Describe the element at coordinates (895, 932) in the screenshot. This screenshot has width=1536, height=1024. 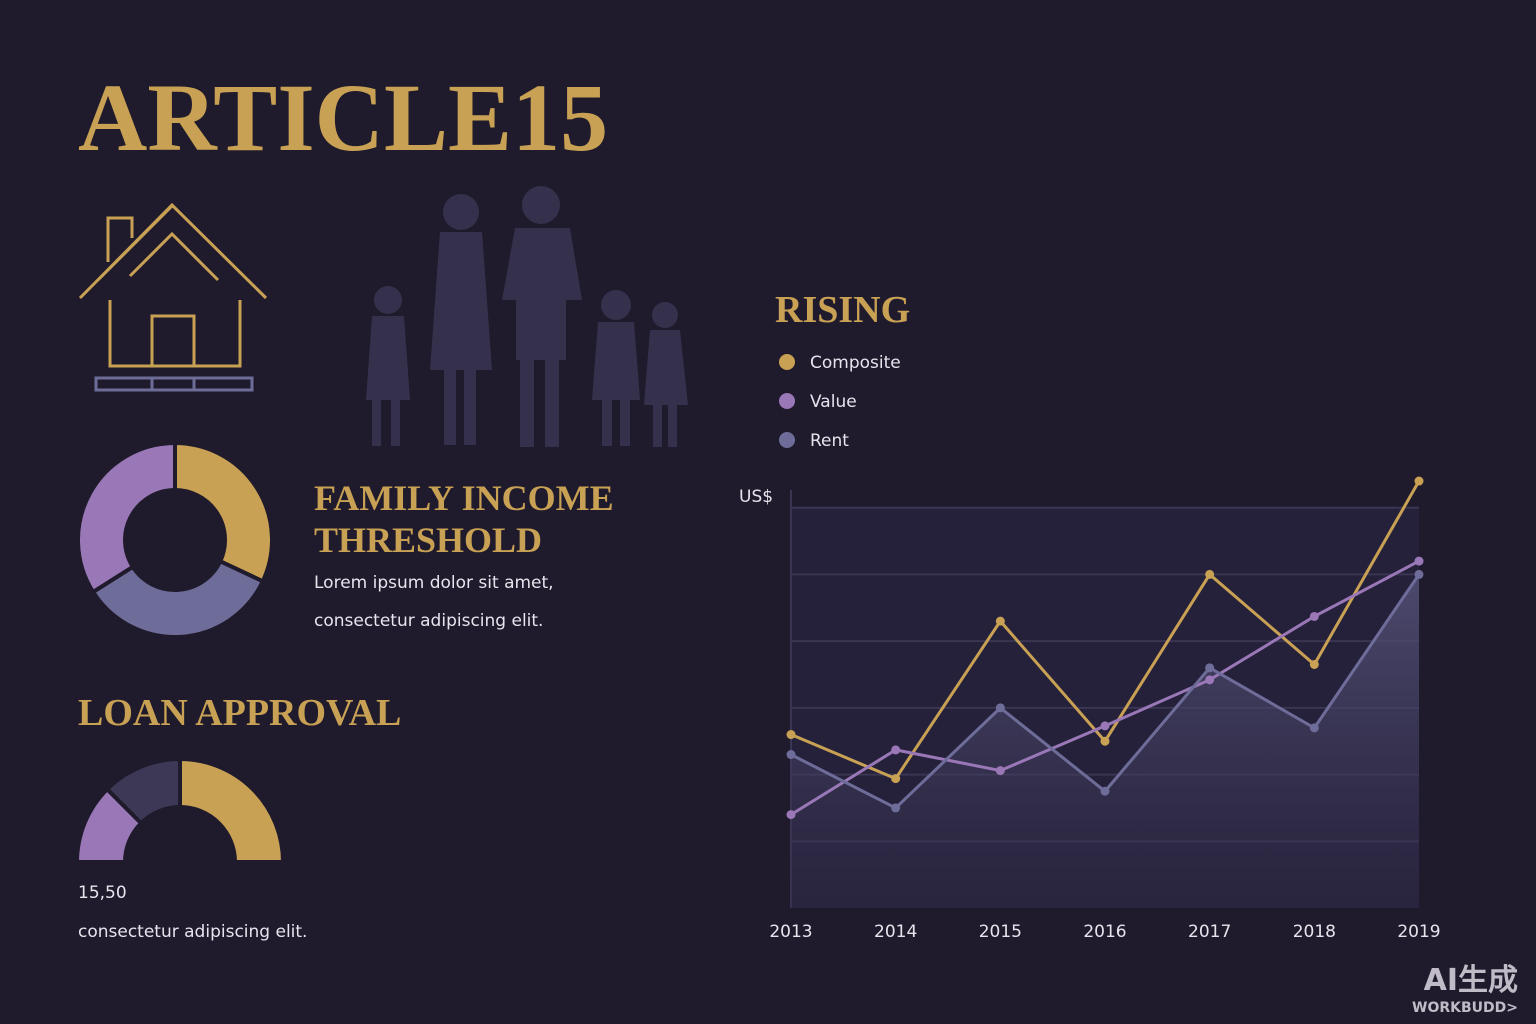
I see `x-tick-label: 2014` at that location.